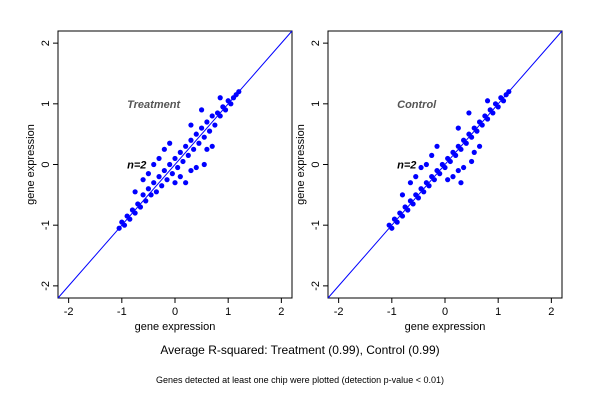 This screenshot has width=600, height=400. Describe the element at coordinates (316, 104) in the screenshot. I see `y-tick-label: 1` at that location.